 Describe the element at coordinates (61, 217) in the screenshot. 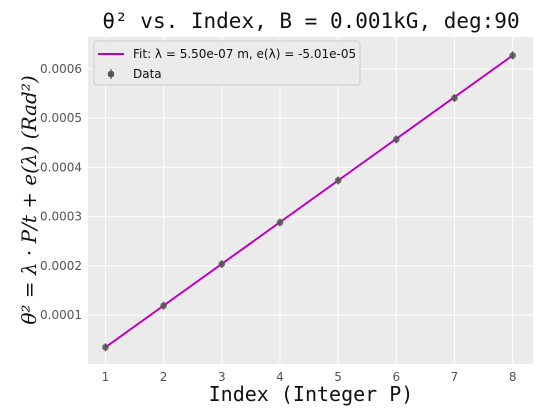

I see `y-tick-label: 0.0003` at that location.